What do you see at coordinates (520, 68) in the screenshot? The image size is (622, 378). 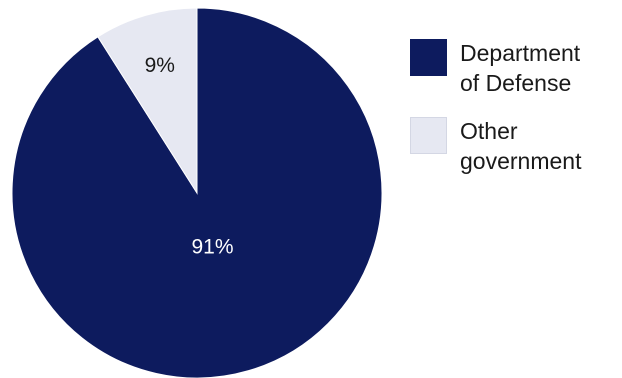 I see `legend-label-department-of-defense: Department of Defense` at bounding box center [520, 68].